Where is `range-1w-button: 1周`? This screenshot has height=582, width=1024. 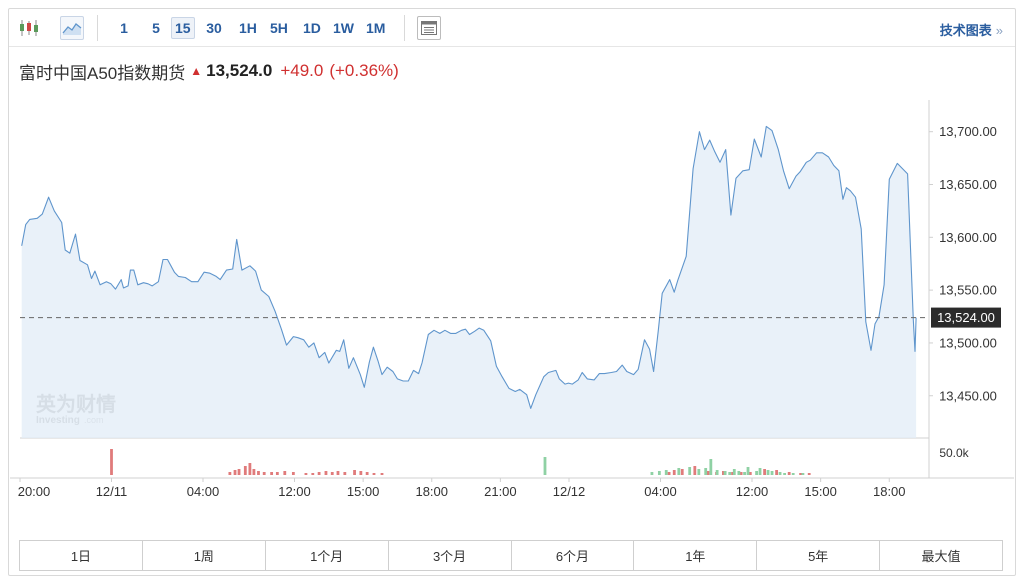 range-1w-button: 1周 is located at coordinates (204, 555).